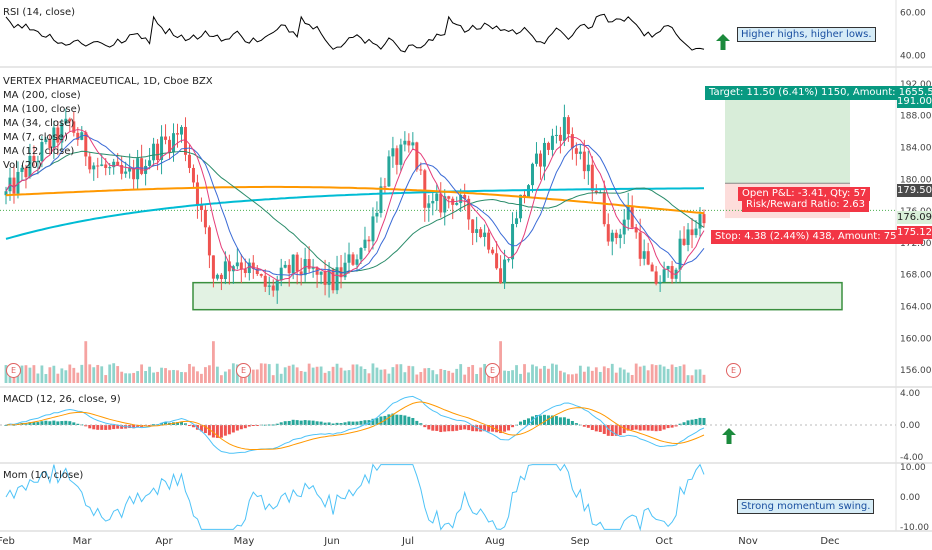 This screenshot has width=932, height=550. Describe the element at coordinates (83, 541) in the screenshot. I see `x-tick-label: Mar` at that location.